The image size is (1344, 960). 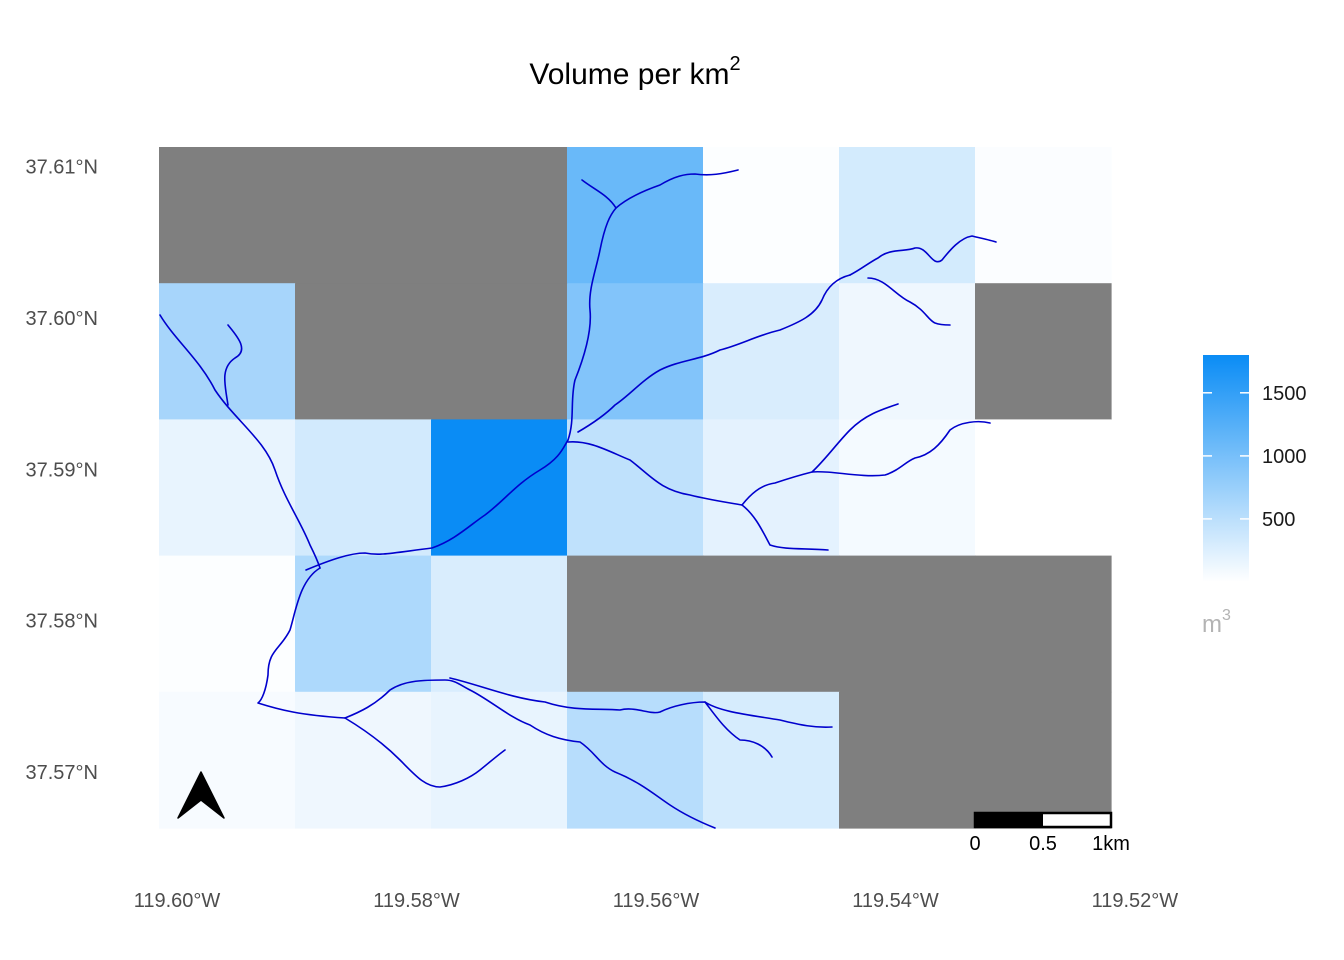 I want to click on lon-tick-label: 119.58°W, so click(x=416, y=901).